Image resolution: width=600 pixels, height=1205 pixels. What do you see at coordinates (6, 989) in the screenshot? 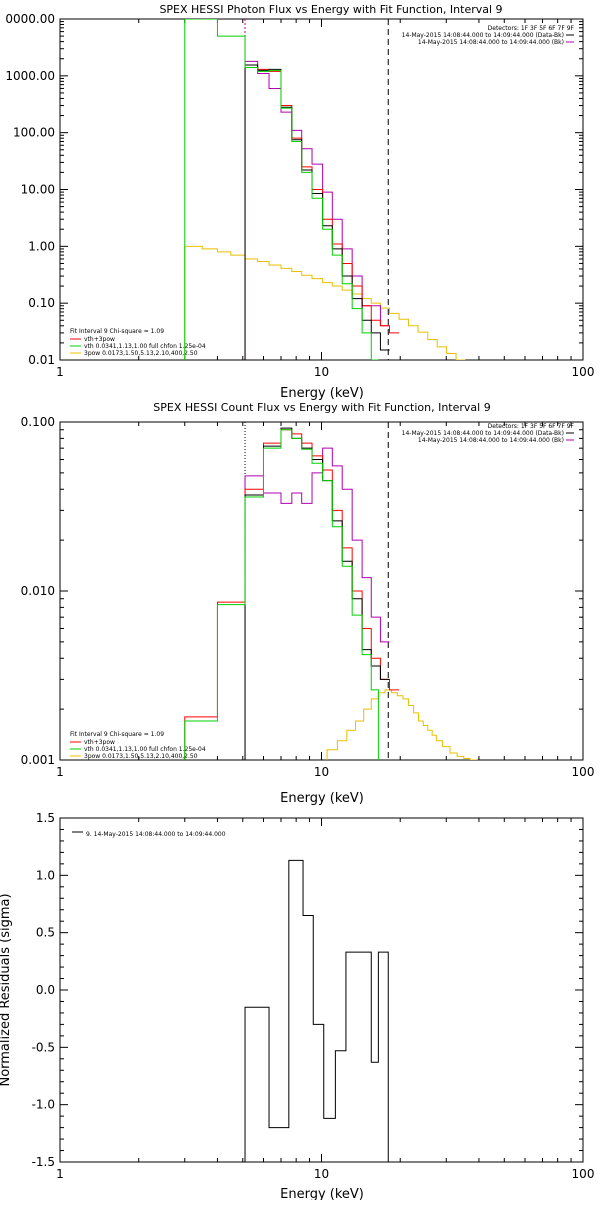
I see `y-axis-label: Normalized Residuals (sigma)` at bounding box center [6, 989].